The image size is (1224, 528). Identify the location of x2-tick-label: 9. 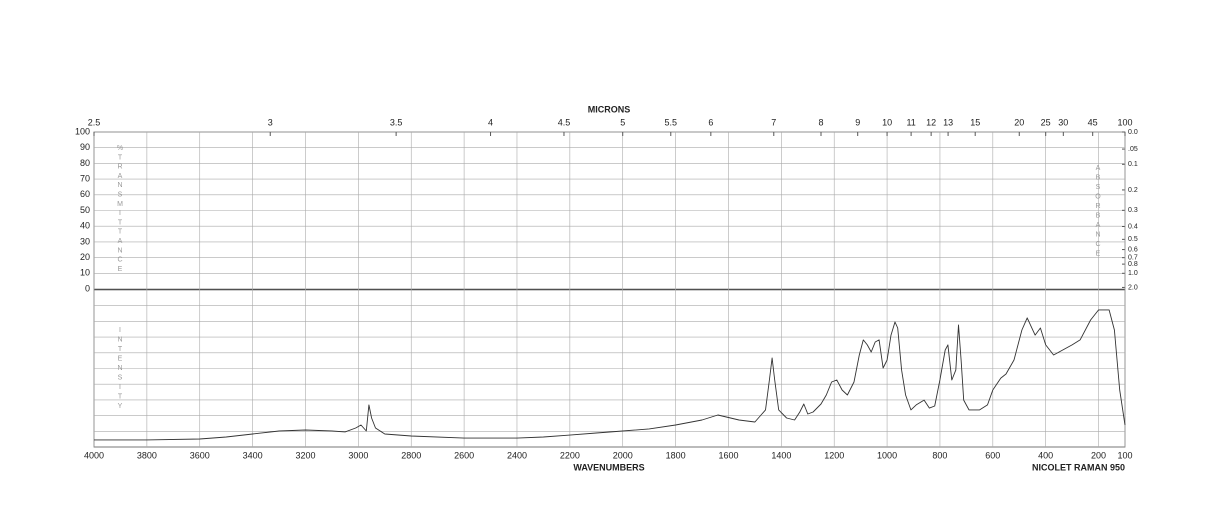
(857, 122).